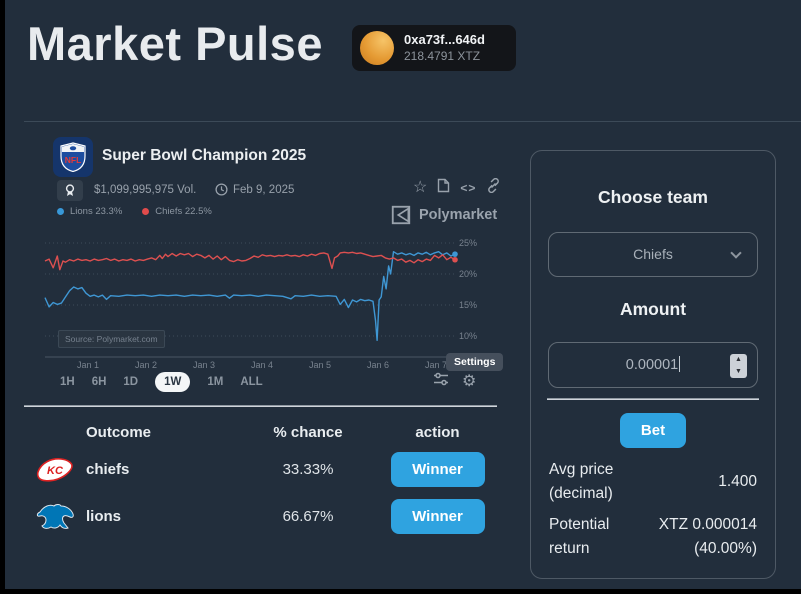  What do you see at coordinates (653, 430) in the screenshot?
I see `bet-button: Bet` at bounding box center [653, 430].